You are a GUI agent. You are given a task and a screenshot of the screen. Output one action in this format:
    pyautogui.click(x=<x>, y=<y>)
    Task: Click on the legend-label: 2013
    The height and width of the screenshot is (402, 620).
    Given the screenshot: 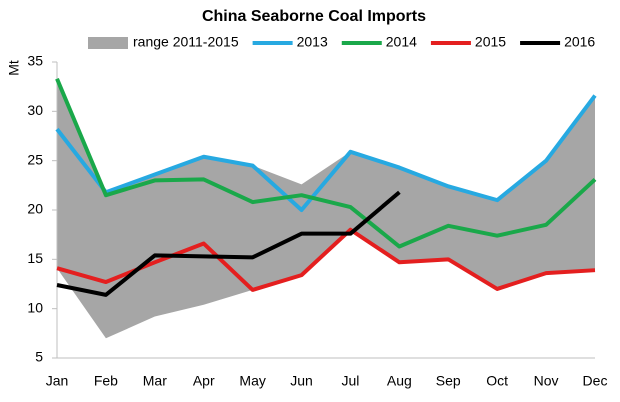 What is the action you would take?
    pyautogui.click(x=312, y=42)
    